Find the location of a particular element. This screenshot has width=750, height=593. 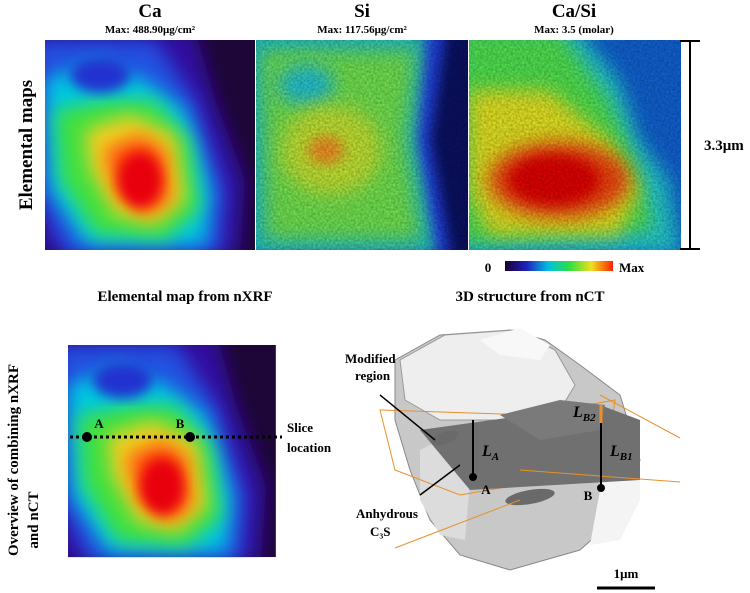

anhydrous-label: C₃S is located at coordinates (380, 531).